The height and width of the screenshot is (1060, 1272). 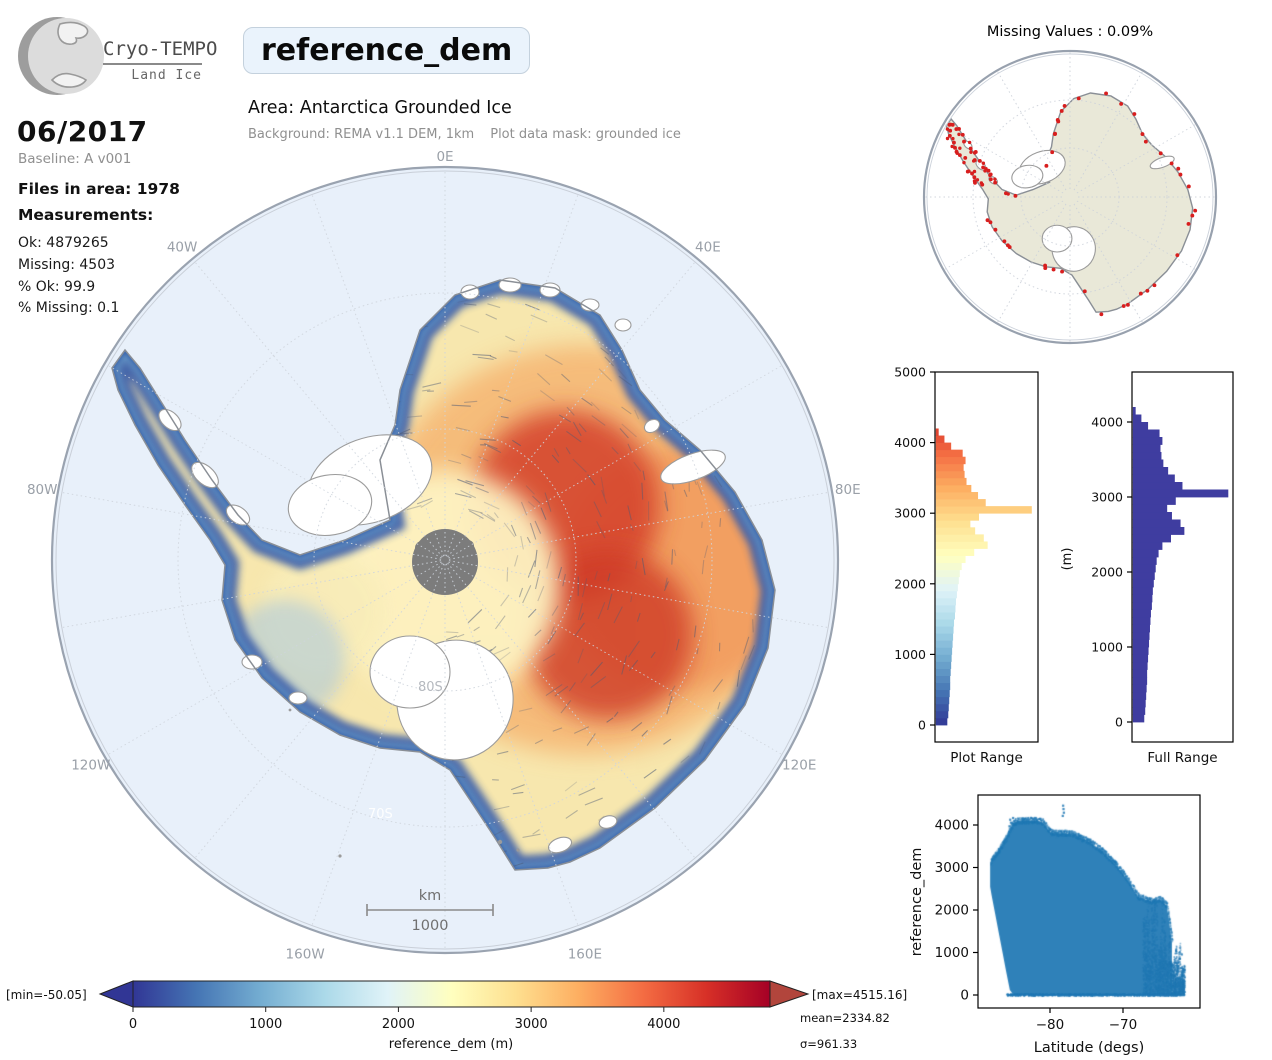 What do you see at coordinates (1147, 568) in the screenshot?
I see `full-range-histogram: 0 1000 2000 3000 4000 Full Range (m)` at bounding box center [1147, 568].